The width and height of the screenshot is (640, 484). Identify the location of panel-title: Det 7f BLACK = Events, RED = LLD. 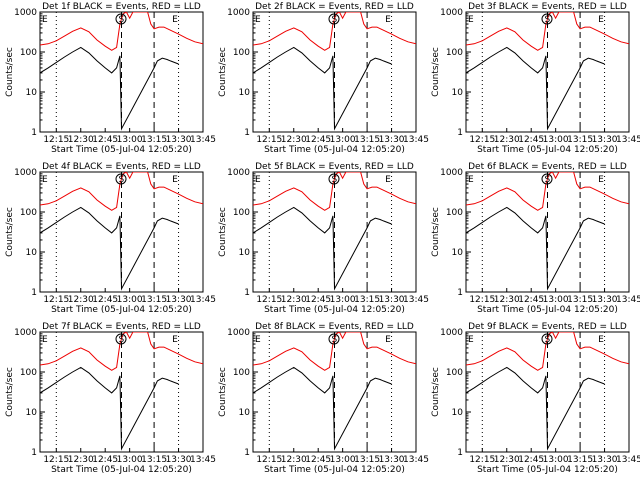
(121, 327).